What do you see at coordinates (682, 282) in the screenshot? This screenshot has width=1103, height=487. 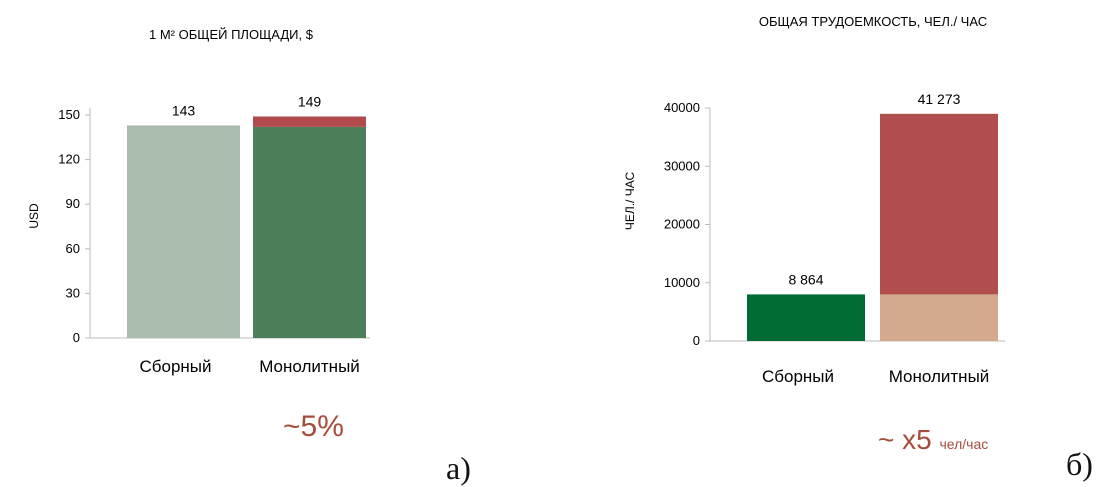 I see `y-tick-label: 10000` at bounding box center [682, 282].